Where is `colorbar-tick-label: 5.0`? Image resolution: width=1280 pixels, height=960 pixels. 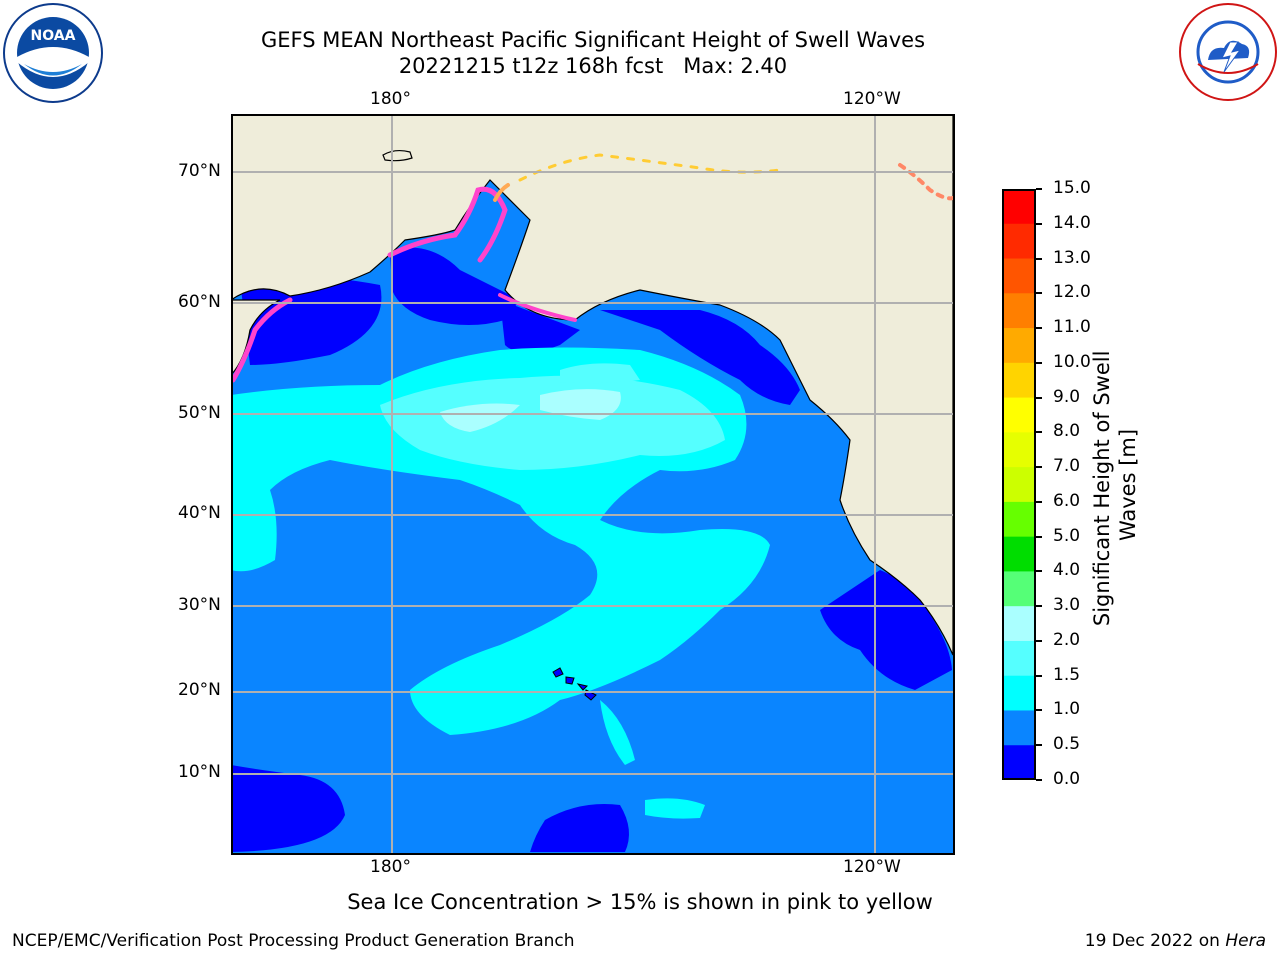 colorbar-tick-label: 5.0 is located at coordinates (1067, 535).